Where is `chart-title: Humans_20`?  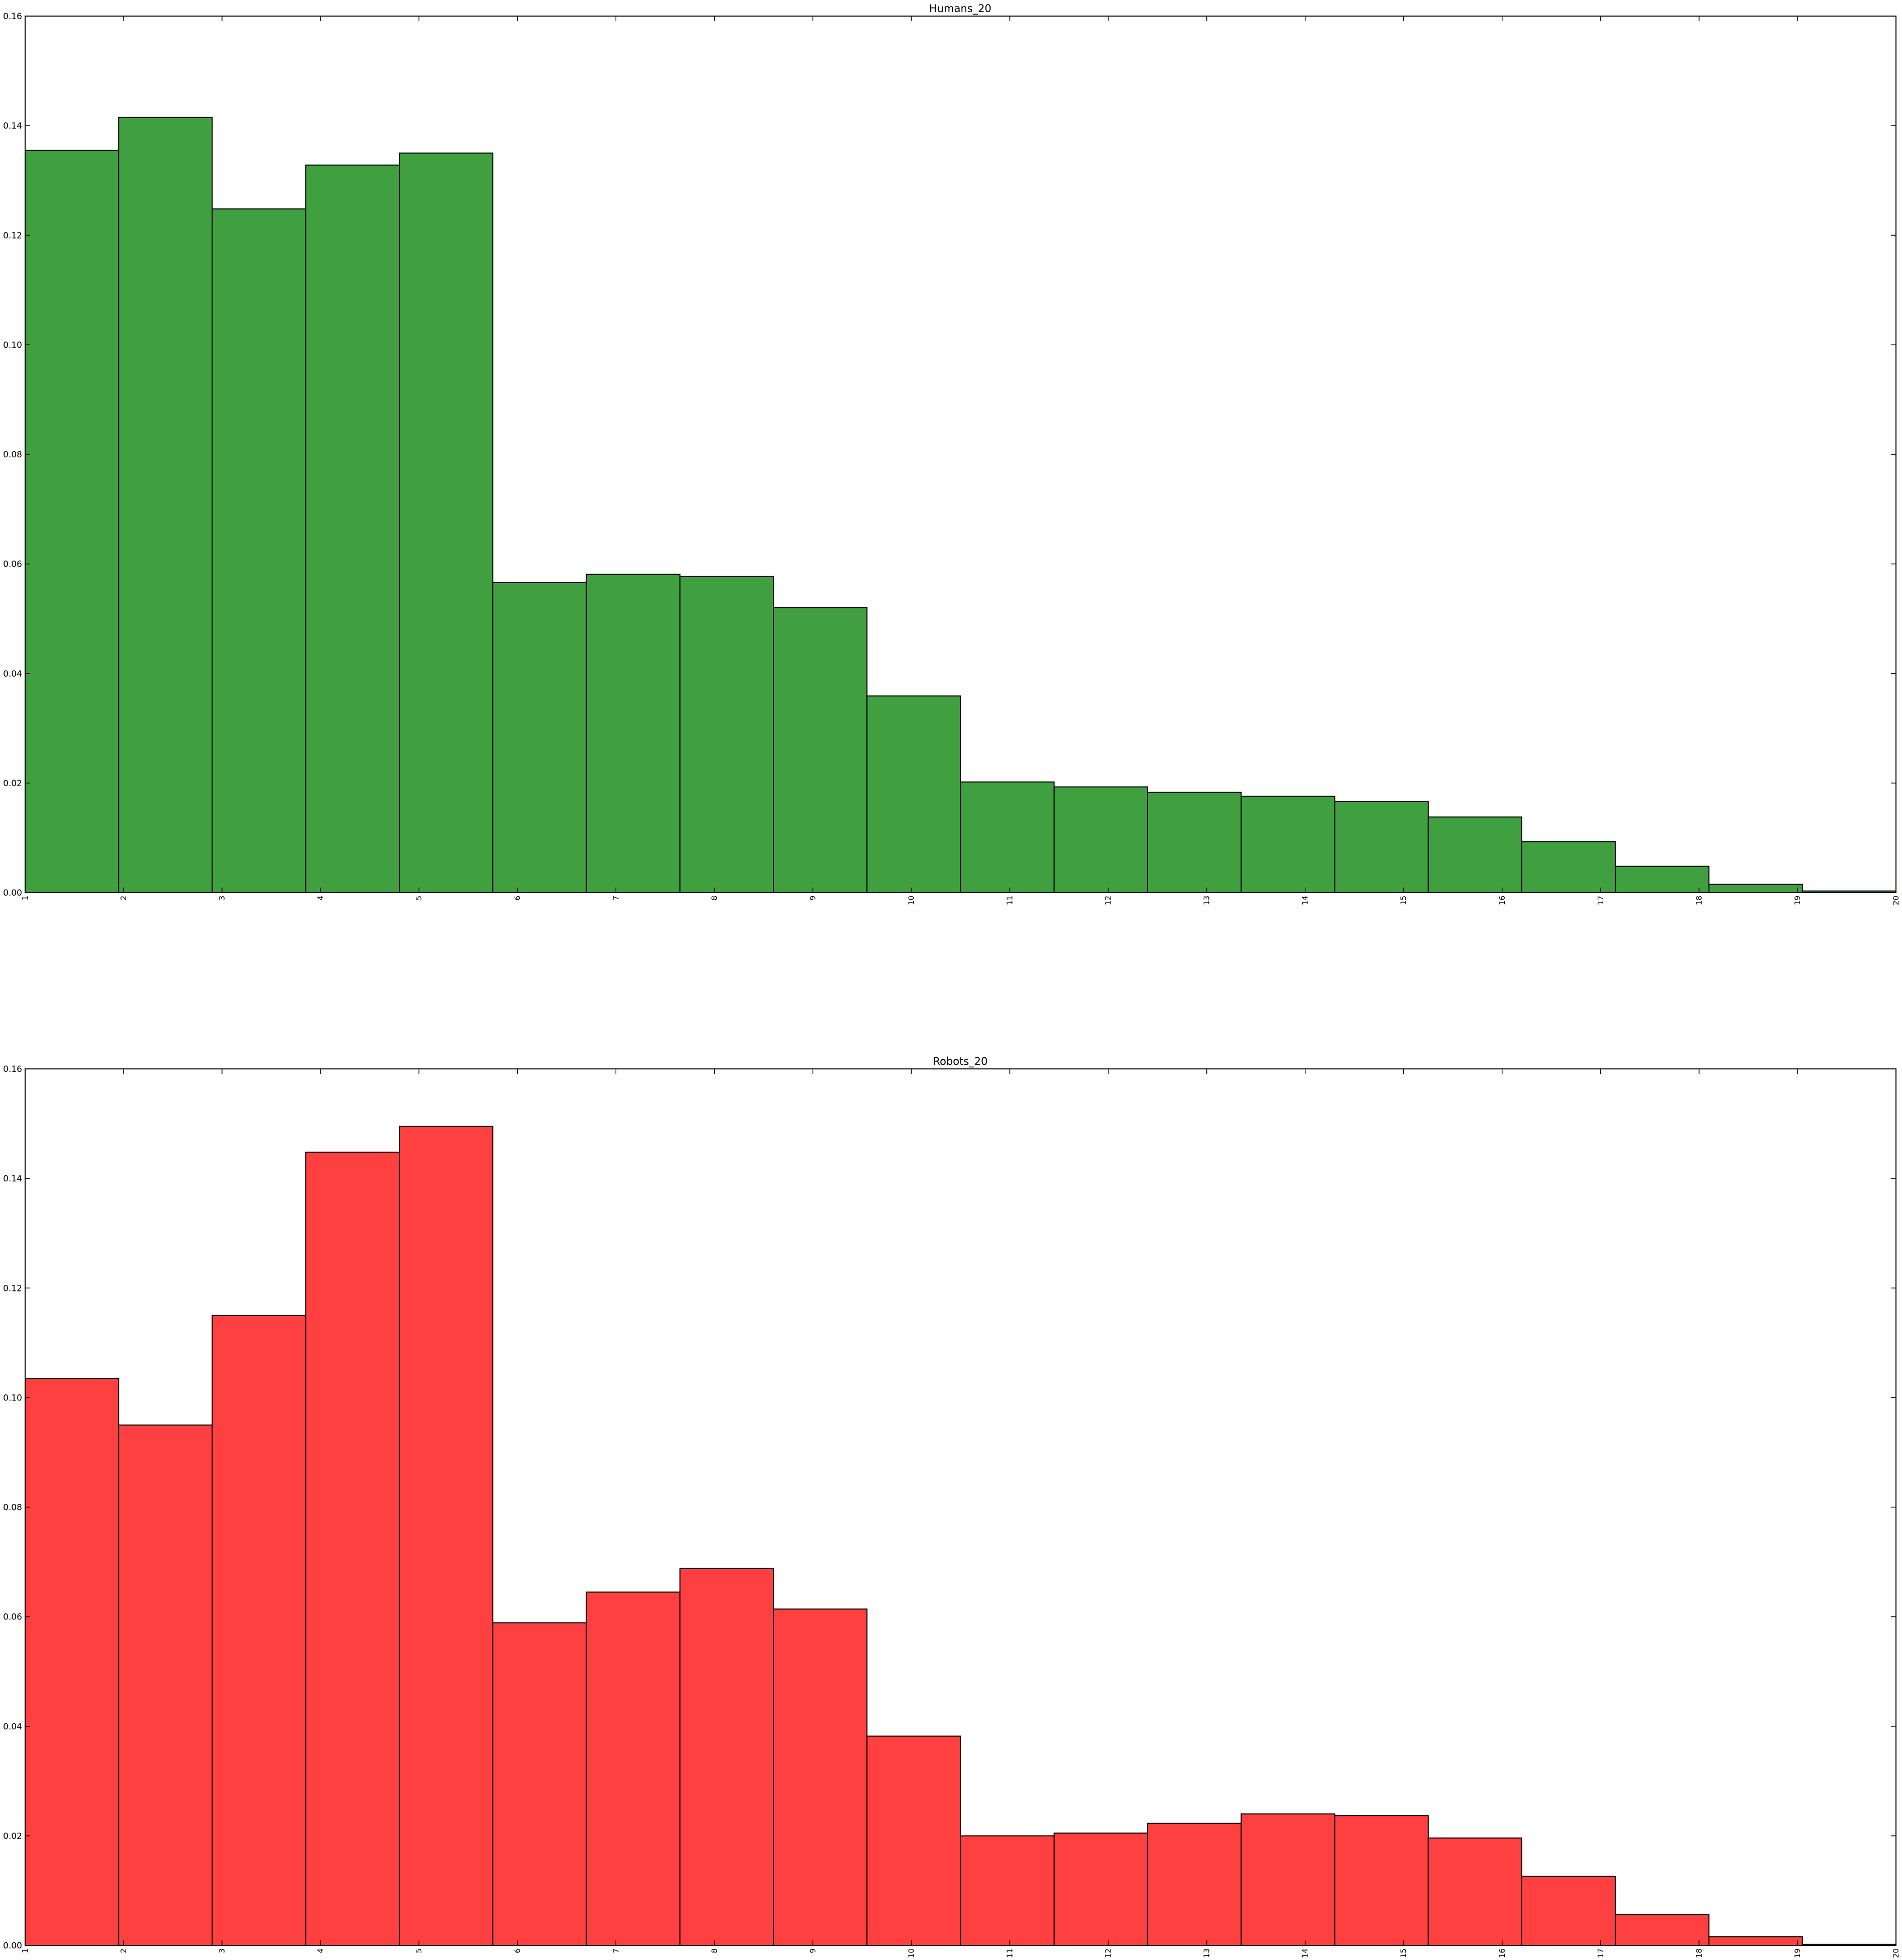
chart-title: Humans_20 is located at coordinates (960, 9).